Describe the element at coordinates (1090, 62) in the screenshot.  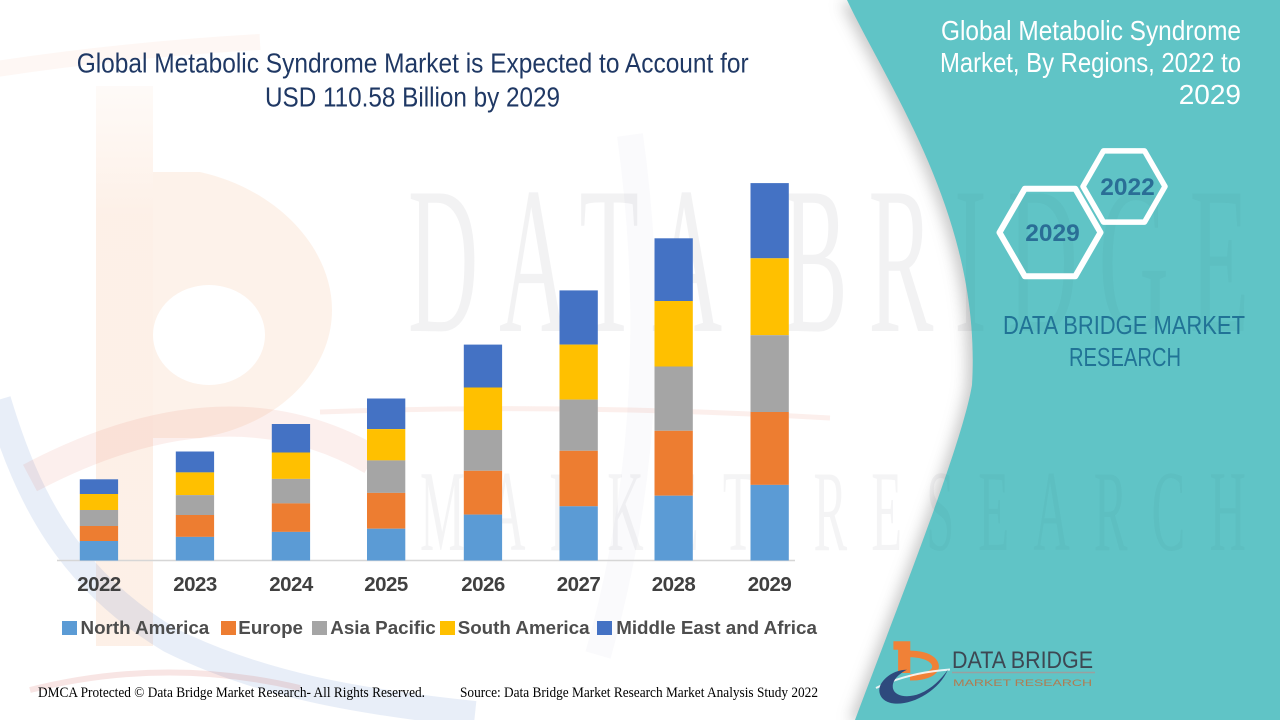
I see `svg-text: Market, By Regions, 2022 to` at that location.